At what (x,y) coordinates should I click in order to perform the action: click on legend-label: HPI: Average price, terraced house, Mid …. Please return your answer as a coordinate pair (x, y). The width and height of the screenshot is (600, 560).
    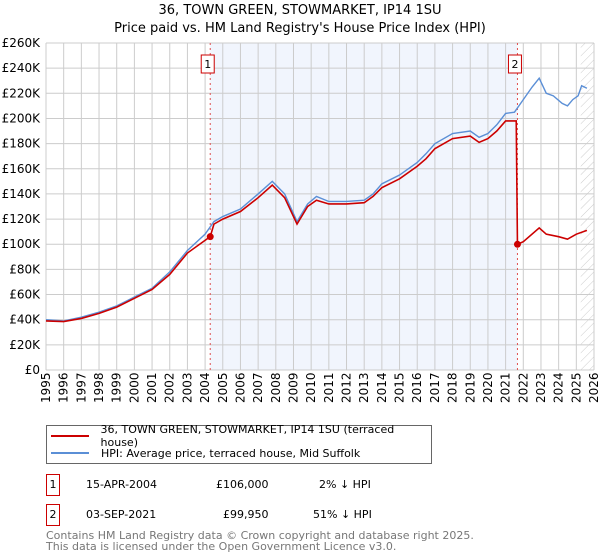
    Looking at the image, I should click on (231, 453).